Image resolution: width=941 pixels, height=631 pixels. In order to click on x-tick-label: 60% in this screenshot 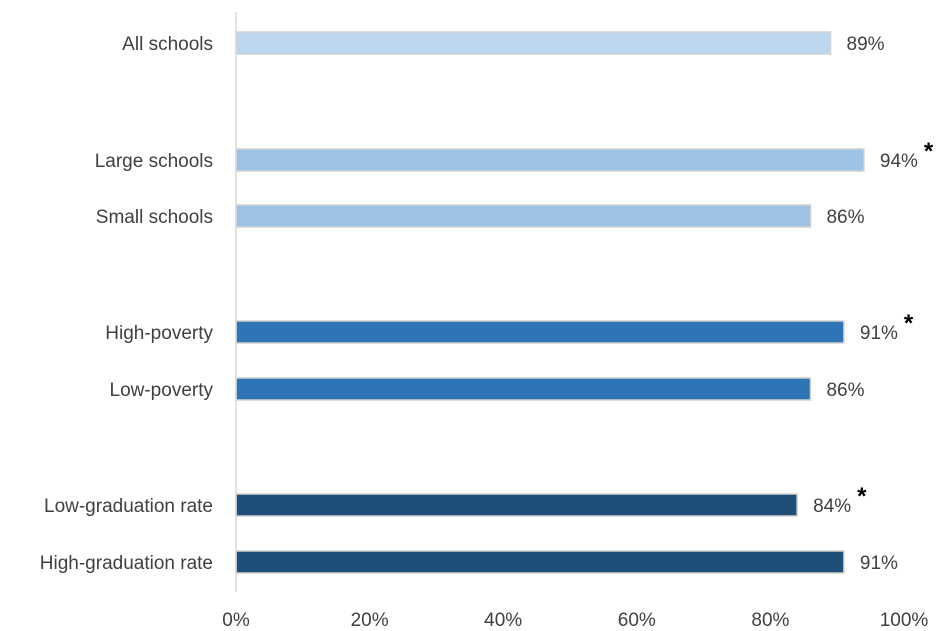, I will do `click(637, 620)`.